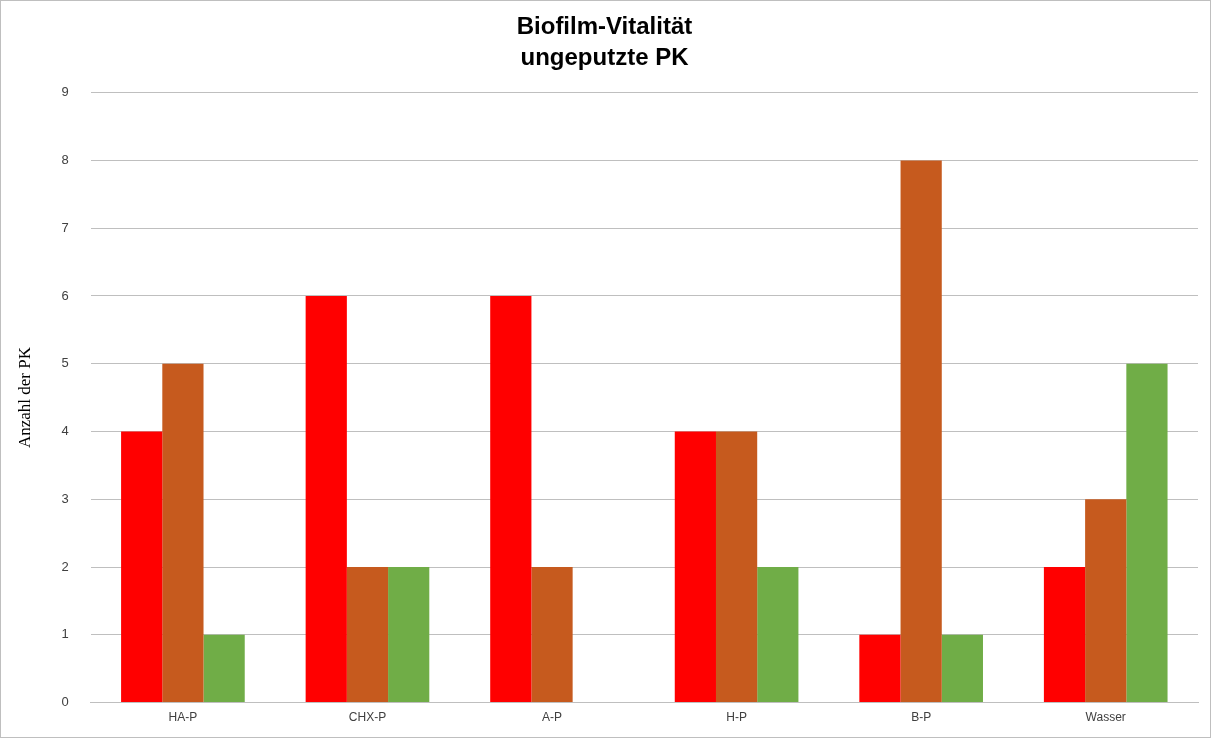 The width and height of the screenshot is (1211, 738). Describe the element at coordinates (605, 56) in the screenshot. I see `chart-subtitle: ungeputzte PK` at that location.